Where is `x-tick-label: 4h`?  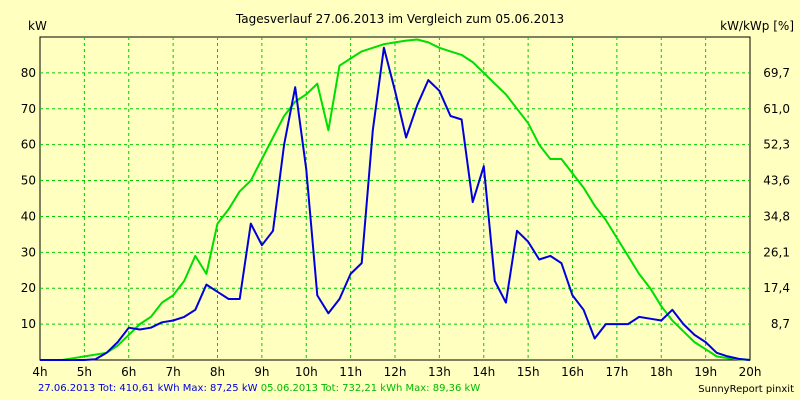
x-tick-label: 4h is located at coordinates (39, 372).